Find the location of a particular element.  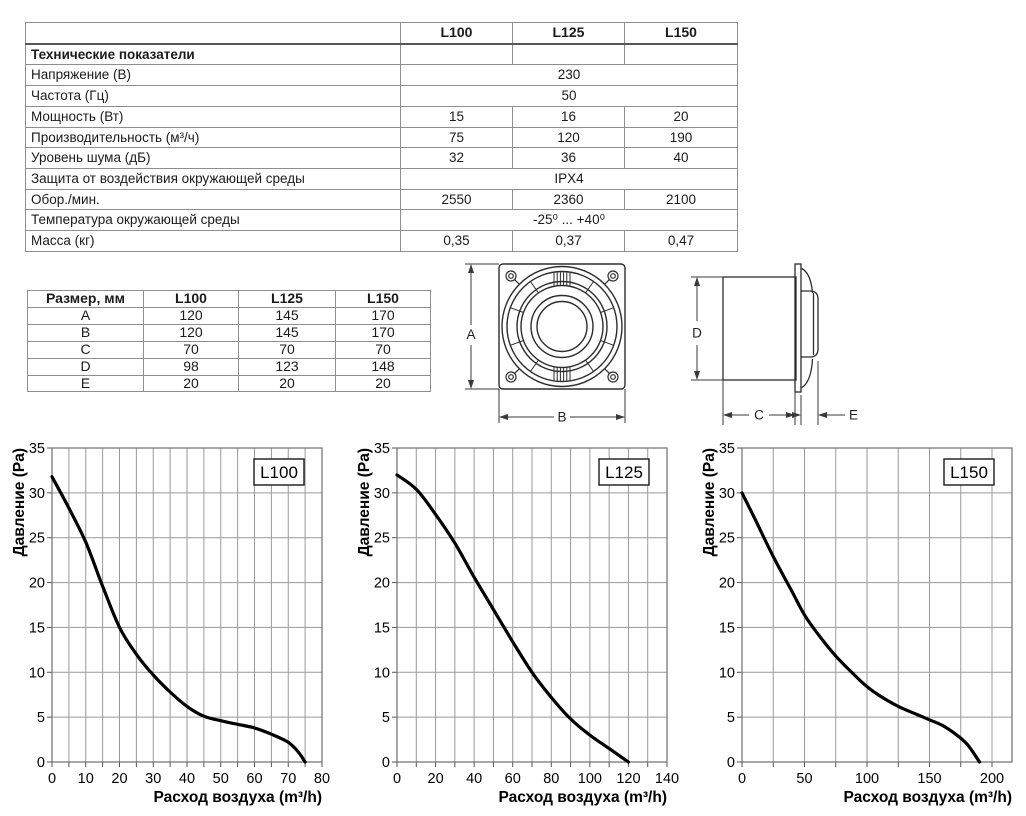

spec-value-merged: -25⁰ ... +40⁰ is located at coordinates (569, 220).